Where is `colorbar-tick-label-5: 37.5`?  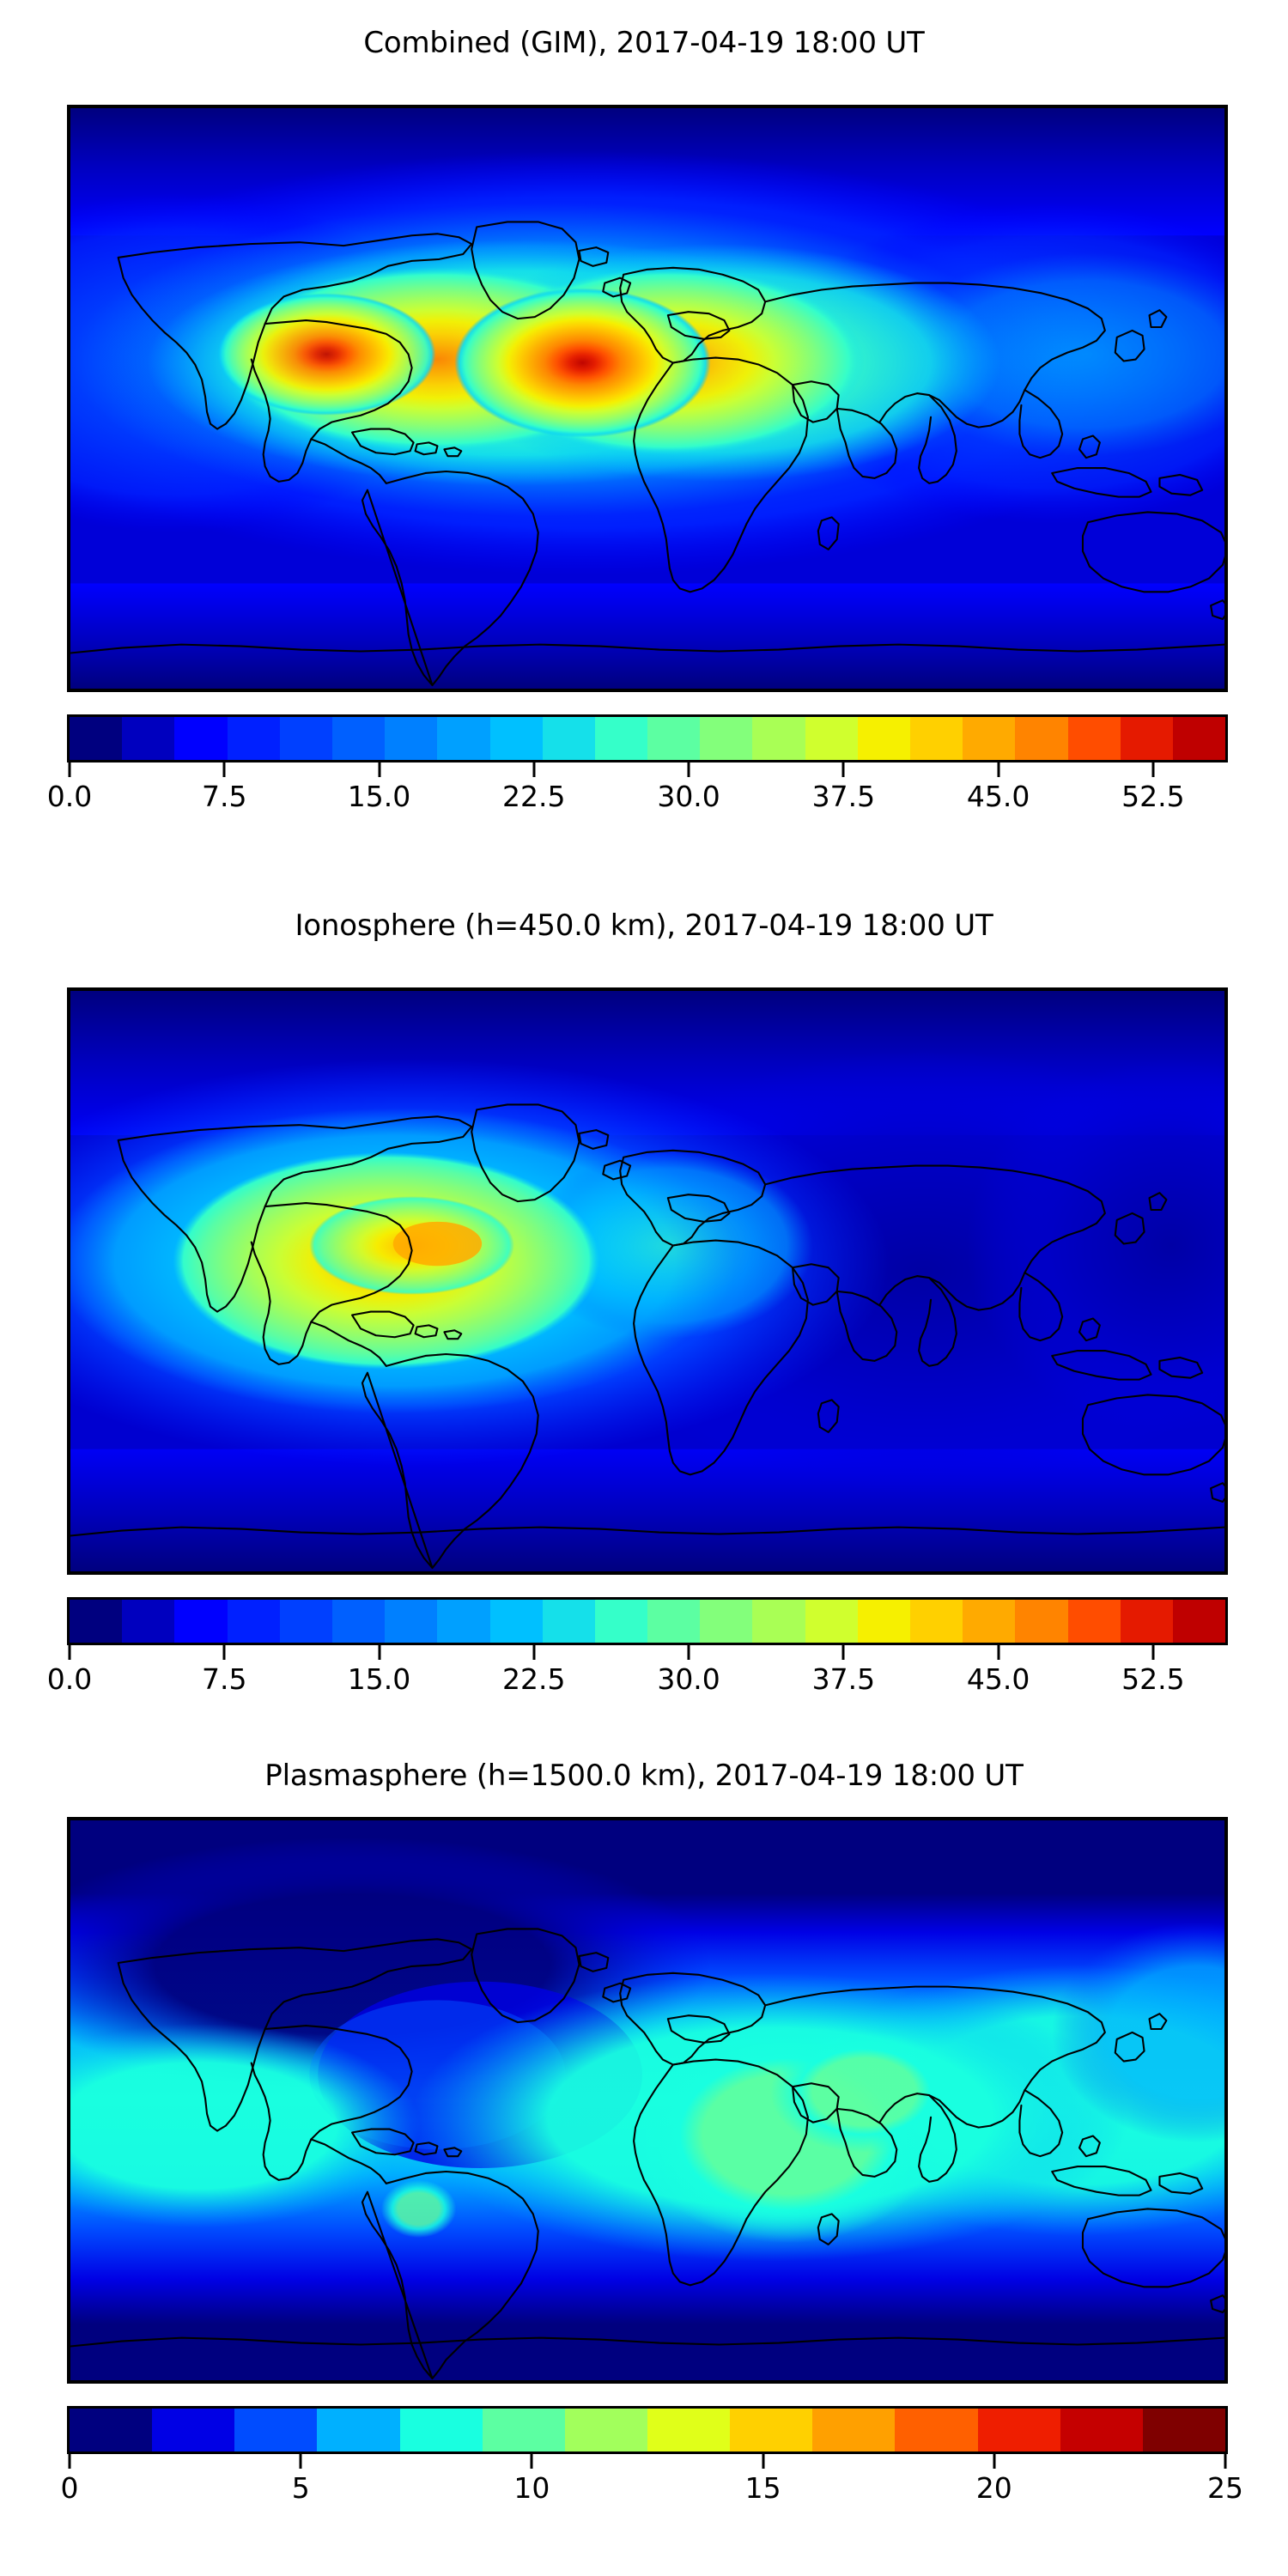
colorbar-tick-label-5: 37.5 is located at coordinates (843, 1679).